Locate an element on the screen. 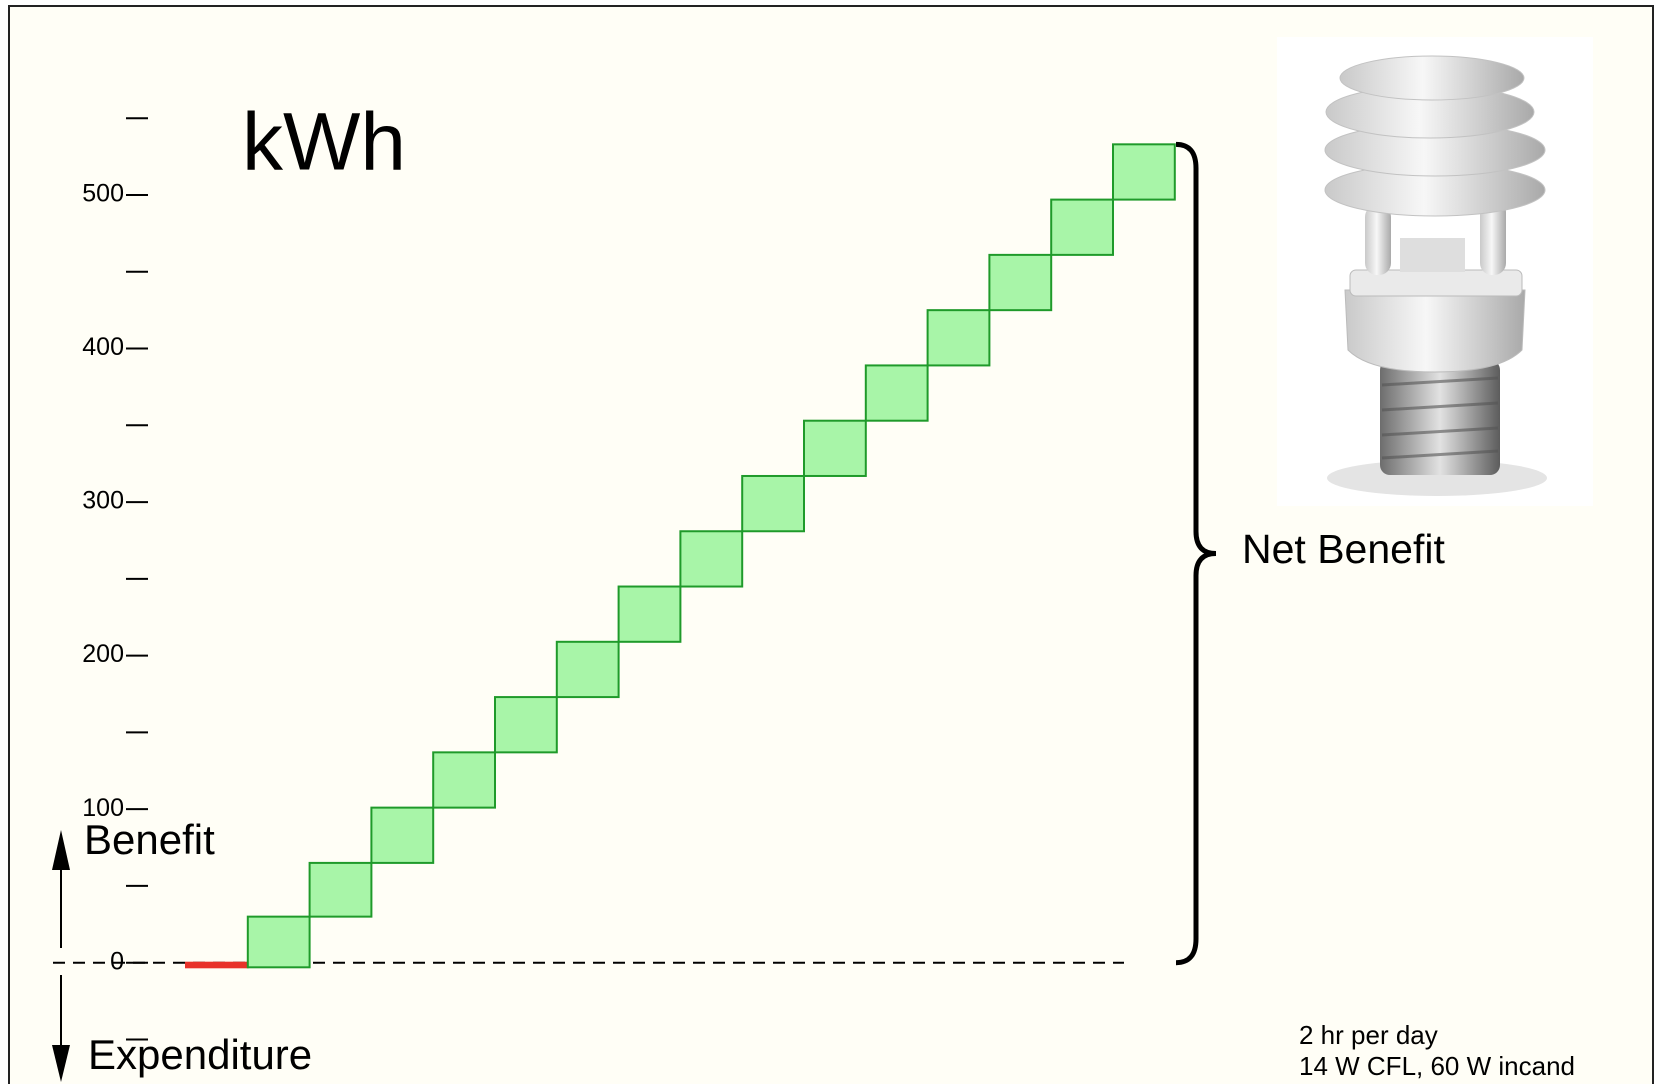 The image size is (1655, 1084). net-benefit-brace is located at coordinates (1196, 553).